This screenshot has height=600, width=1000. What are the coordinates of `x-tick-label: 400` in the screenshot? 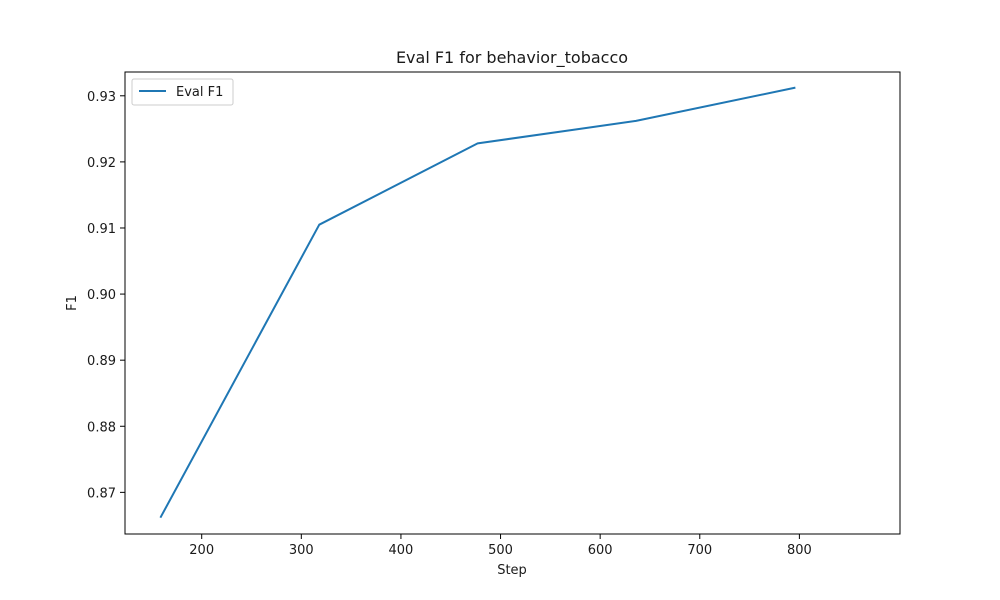 It's located at (401, 550).